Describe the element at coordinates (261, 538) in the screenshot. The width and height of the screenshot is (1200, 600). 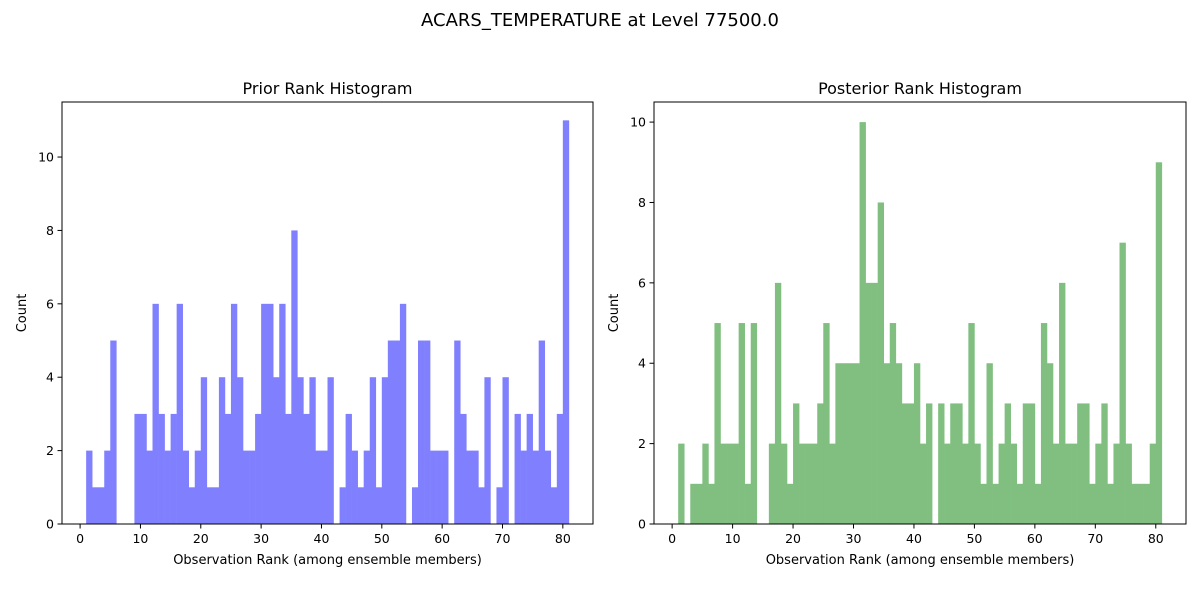
I see `prior-xtick-label: 30` at that location.